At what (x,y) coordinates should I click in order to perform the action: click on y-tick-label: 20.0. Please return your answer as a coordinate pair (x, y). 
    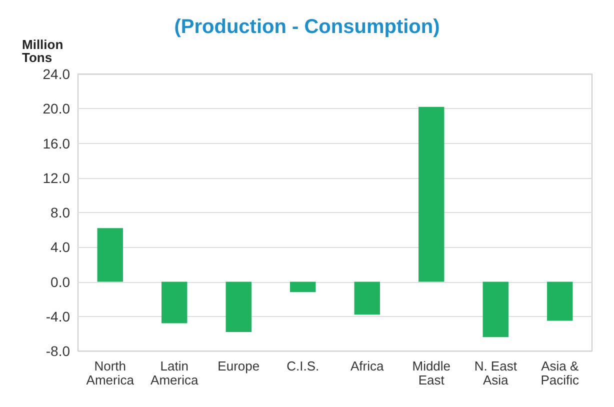
    Looking at the image, I should click on (56, 108).